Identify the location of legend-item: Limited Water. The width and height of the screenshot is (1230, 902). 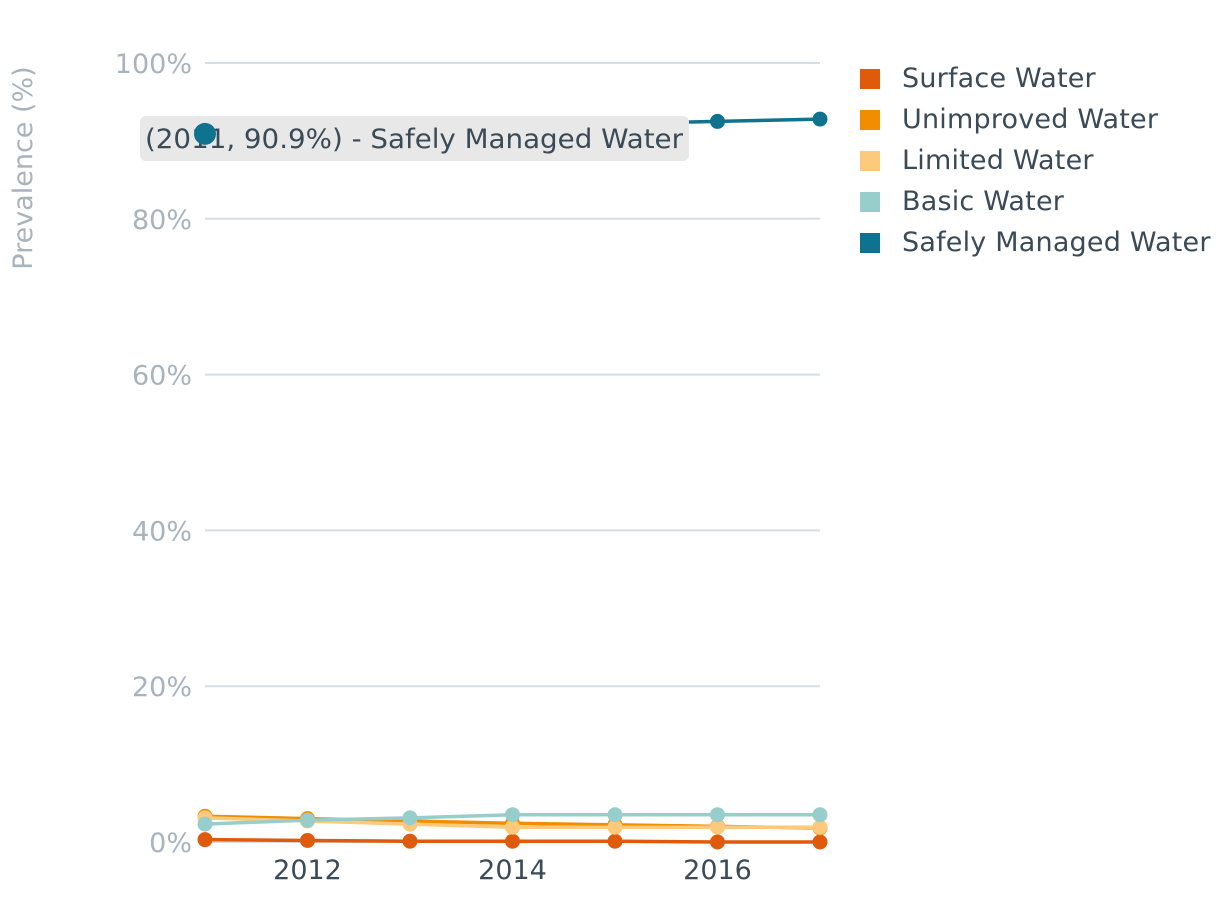
(1035, 160).